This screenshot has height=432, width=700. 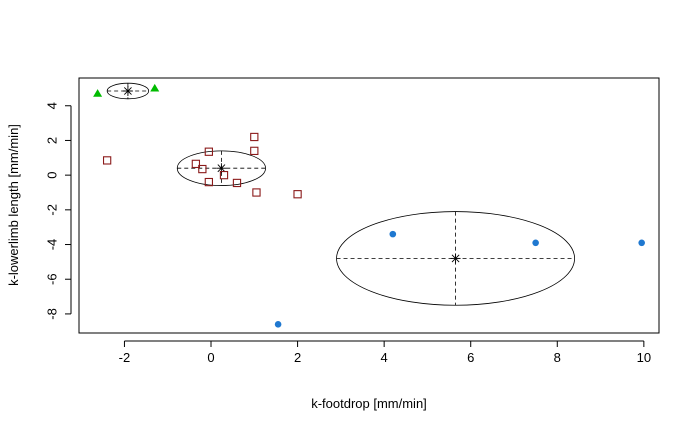 What do you see at coordinates (52, 245) in the screenshot?
I see `y-tick-label: -4` at bounding box center [52, 245].